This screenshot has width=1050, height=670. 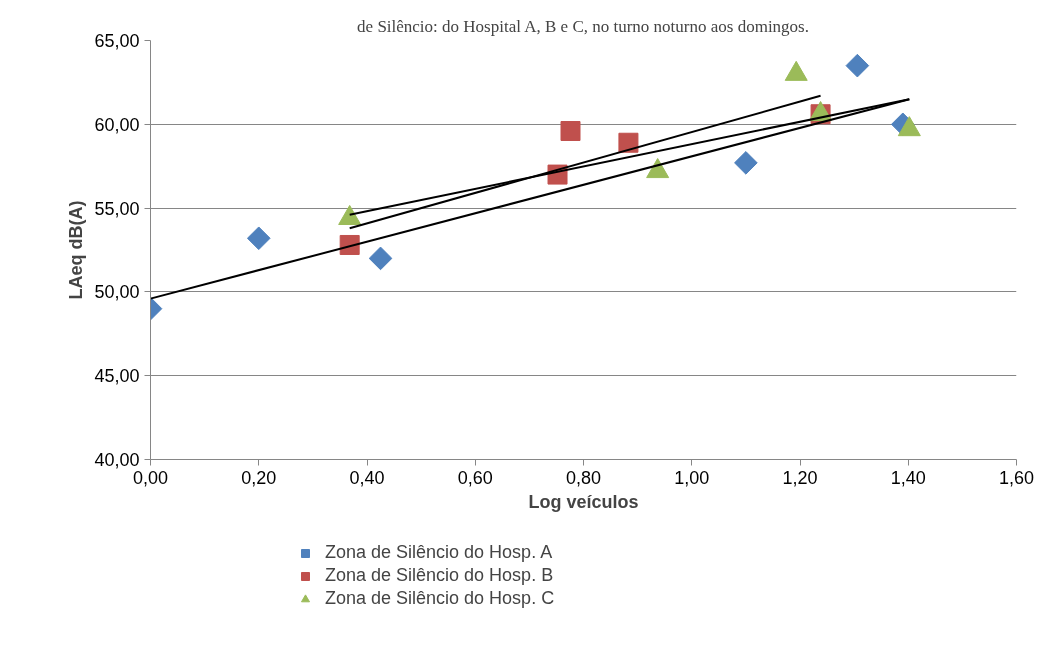 What do you see at coordinates (367, 477) in the screenshot?
I see `x-tick-label: 0,40` at bounding box center [367, 477].